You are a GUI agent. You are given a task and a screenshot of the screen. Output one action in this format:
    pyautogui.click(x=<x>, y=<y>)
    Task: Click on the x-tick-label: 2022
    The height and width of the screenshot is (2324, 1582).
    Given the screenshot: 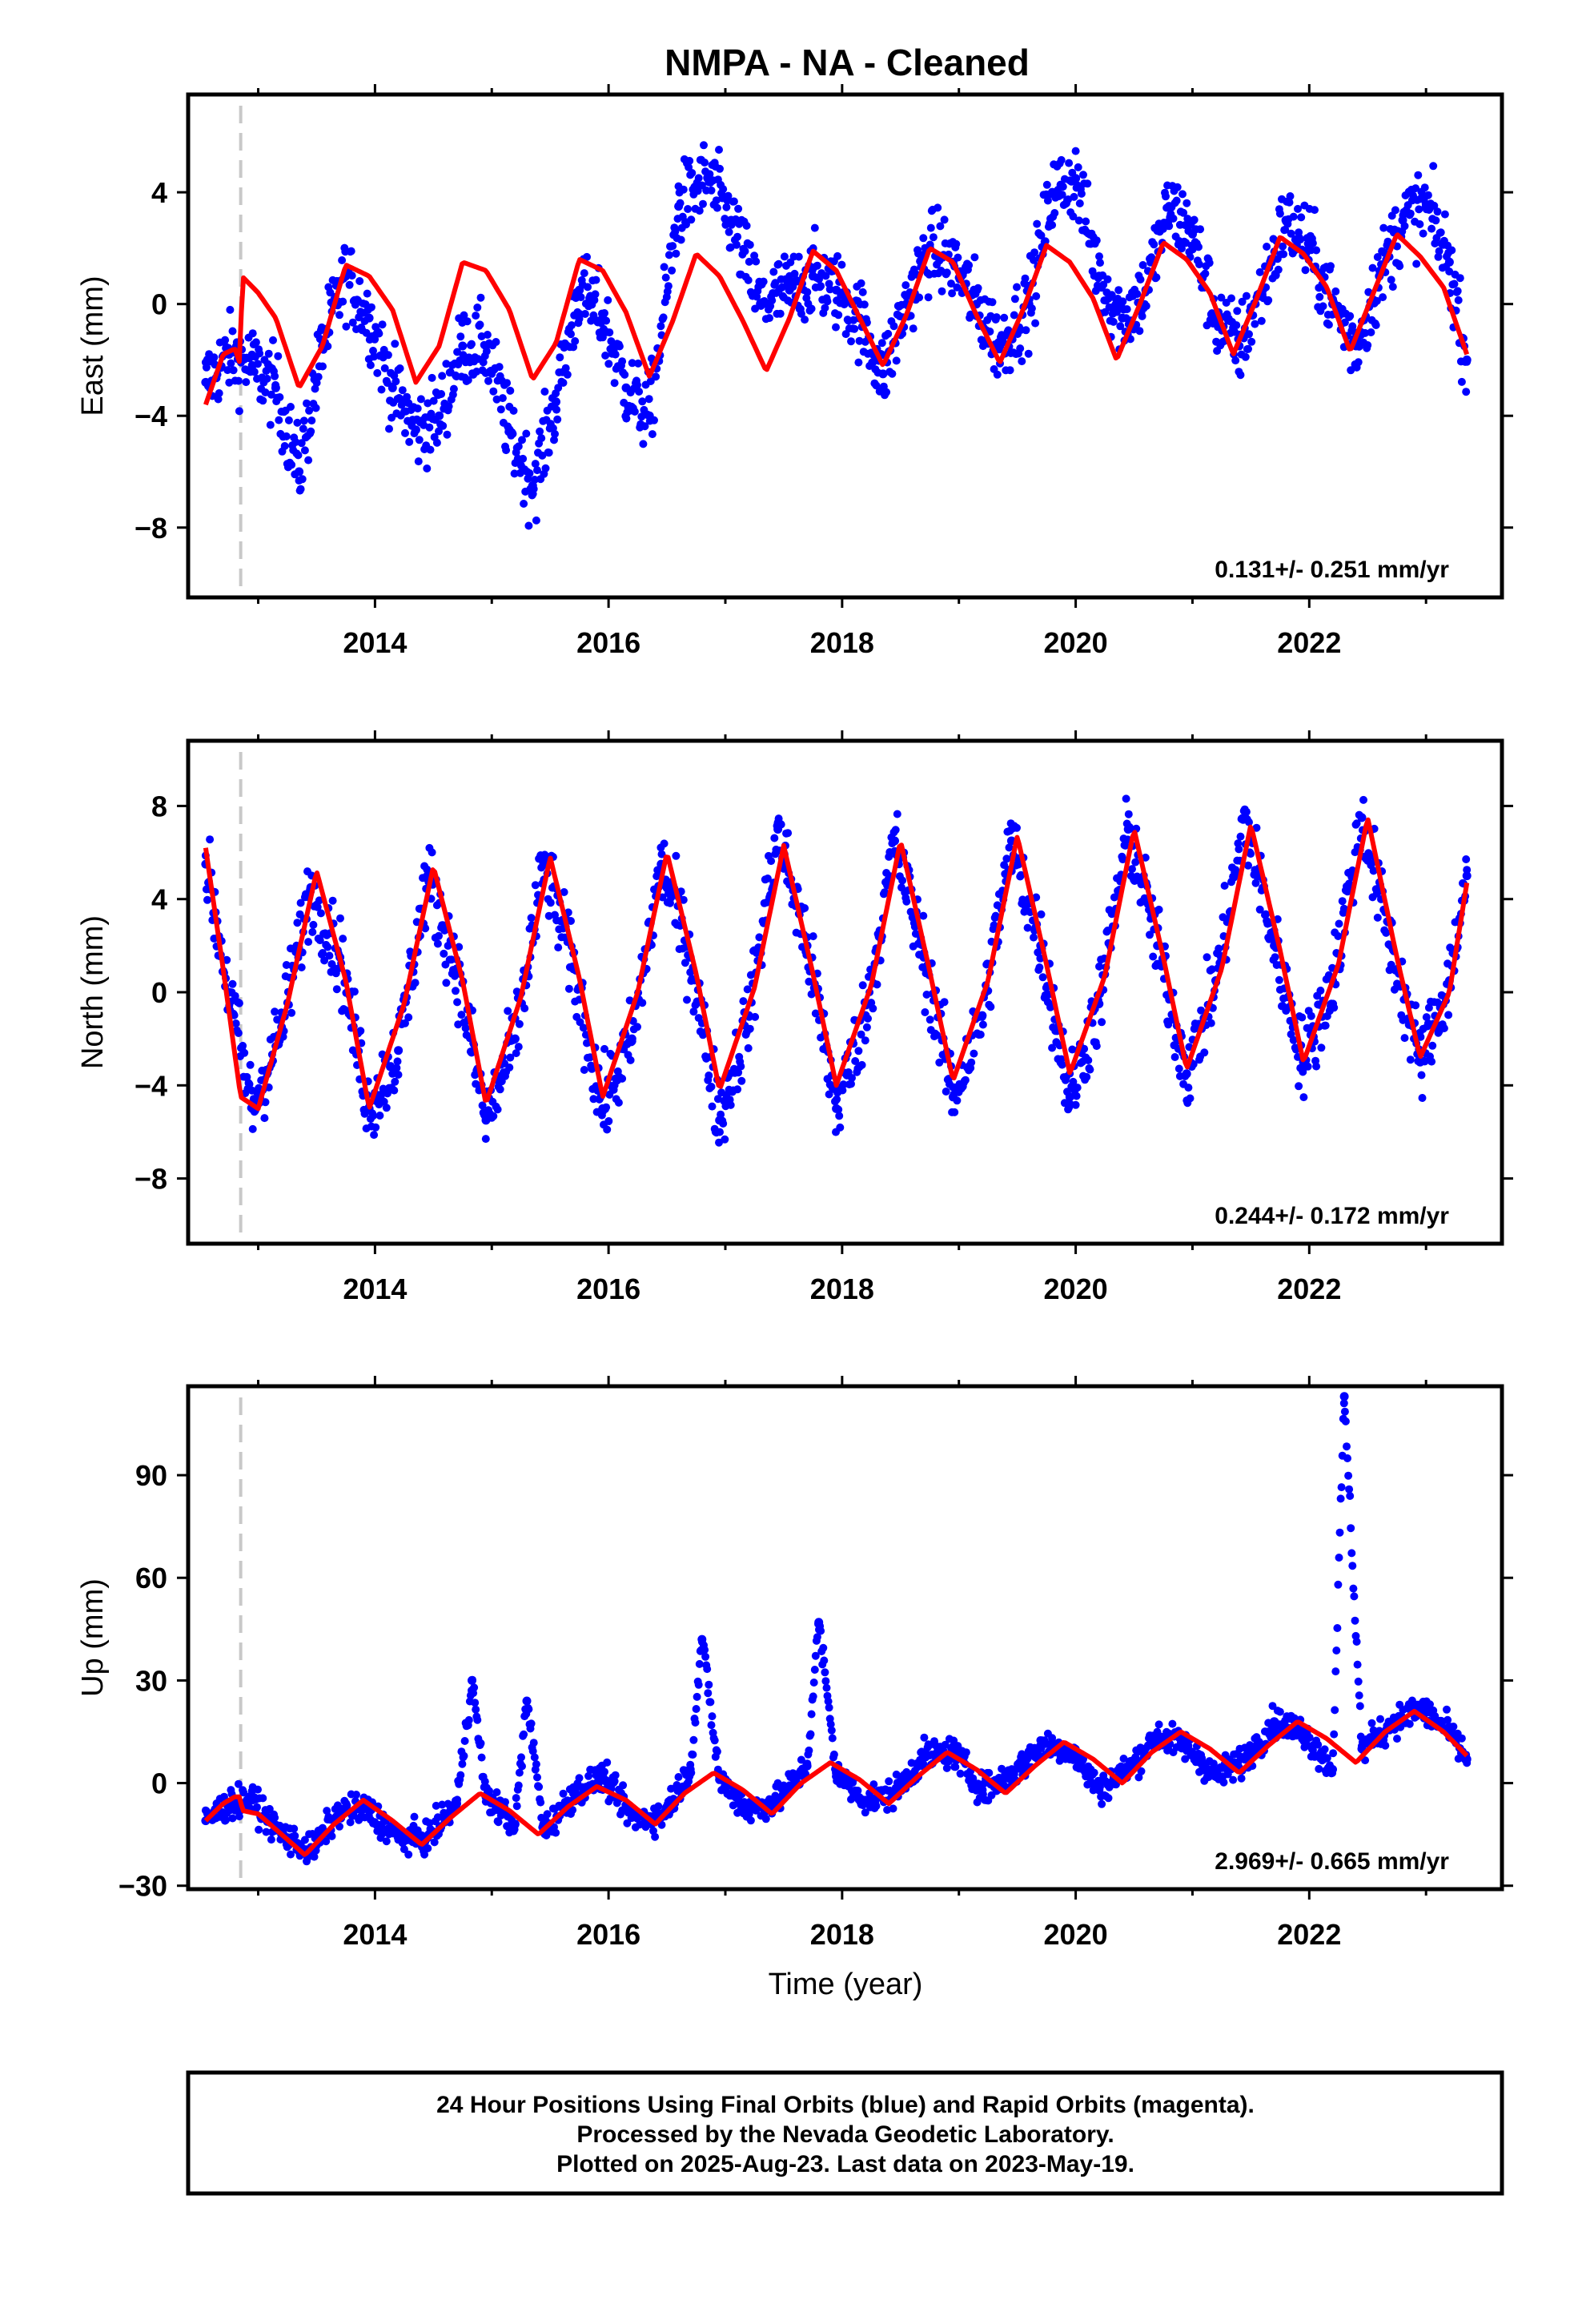 What is the action you would take?
    pyautogui.click(x=1309, y=1934)
    